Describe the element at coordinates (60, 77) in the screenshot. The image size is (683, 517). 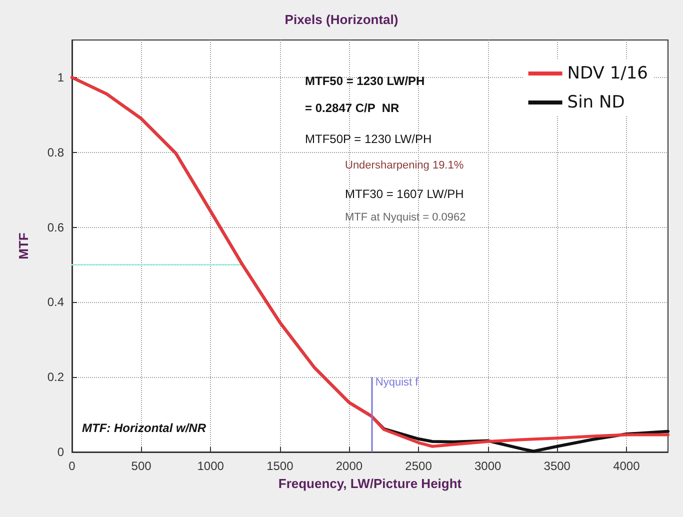
I see `y-tick-label: 1` at that location.